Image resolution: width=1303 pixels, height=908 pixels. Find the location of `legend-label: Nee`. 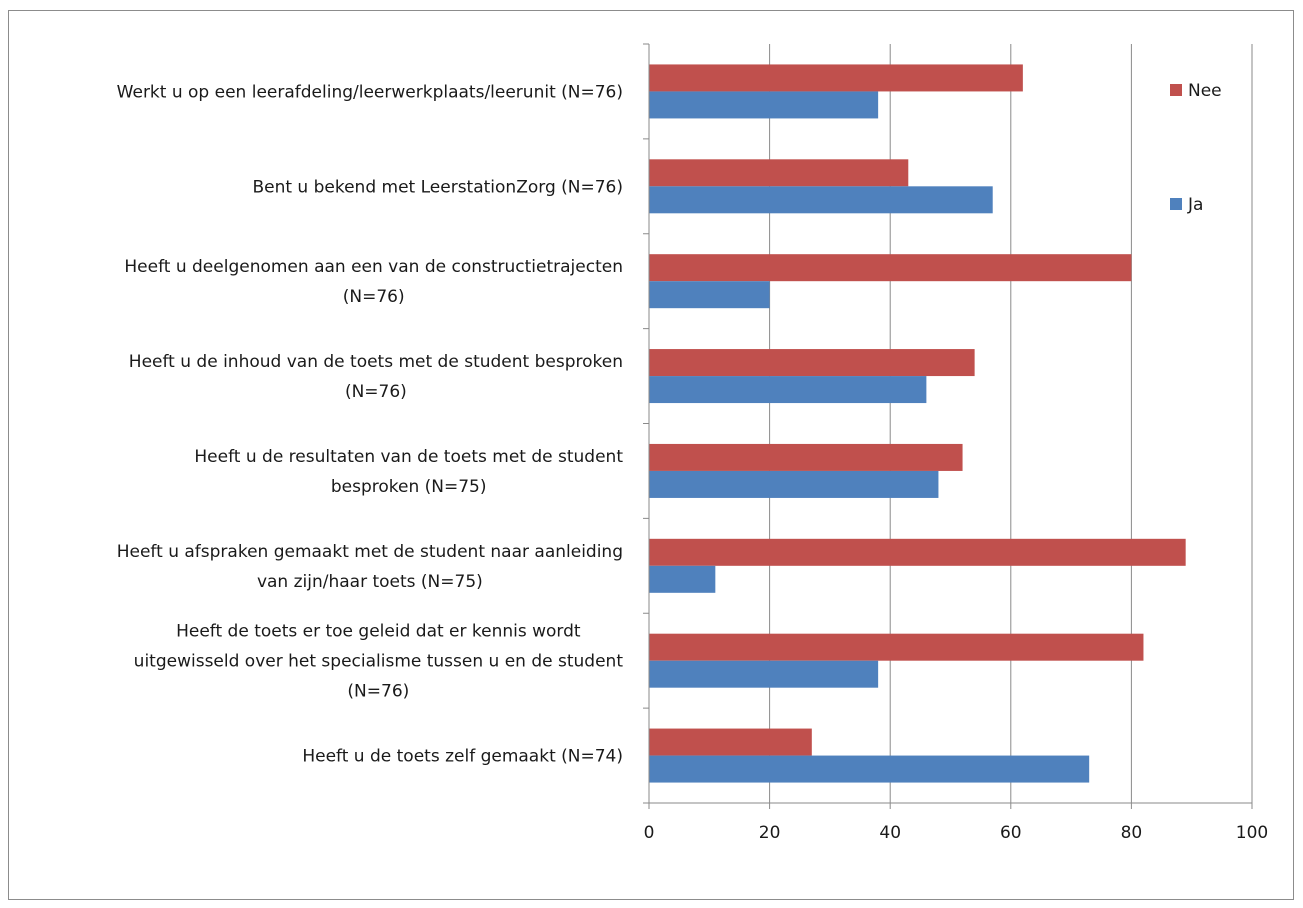

legend-label: Nee is located at coordinates (1205, 91).